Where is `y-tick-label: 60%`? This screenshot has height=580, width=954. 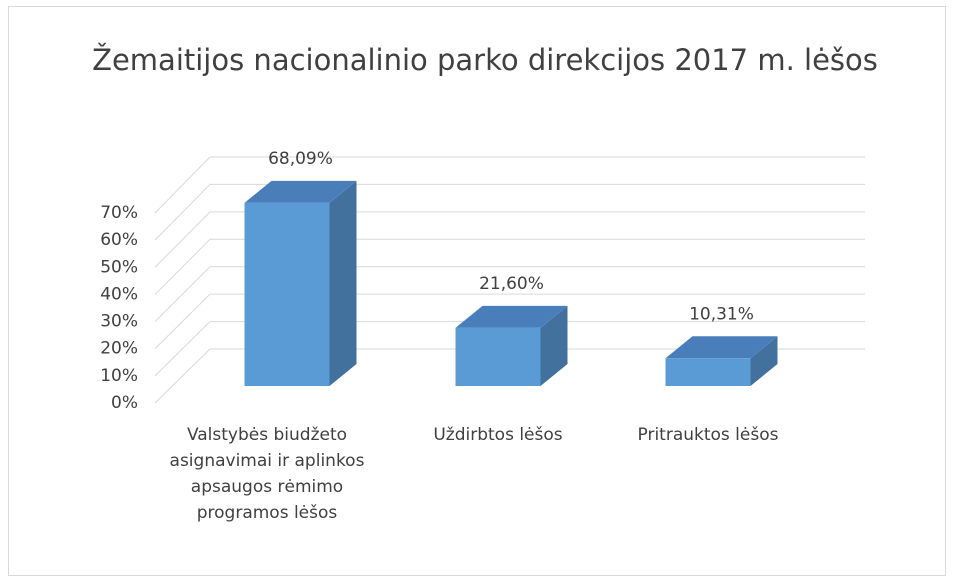
y-tick-label: 60% is located at coordinates (119, 240).